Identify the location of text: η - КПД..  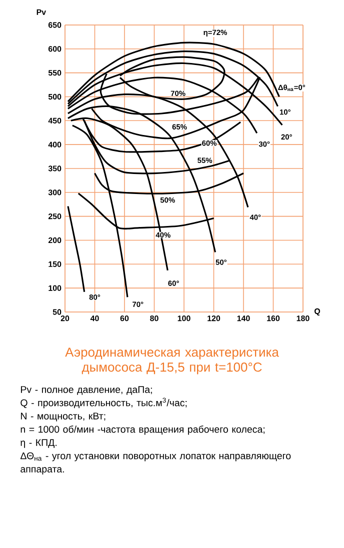
(38, 443).